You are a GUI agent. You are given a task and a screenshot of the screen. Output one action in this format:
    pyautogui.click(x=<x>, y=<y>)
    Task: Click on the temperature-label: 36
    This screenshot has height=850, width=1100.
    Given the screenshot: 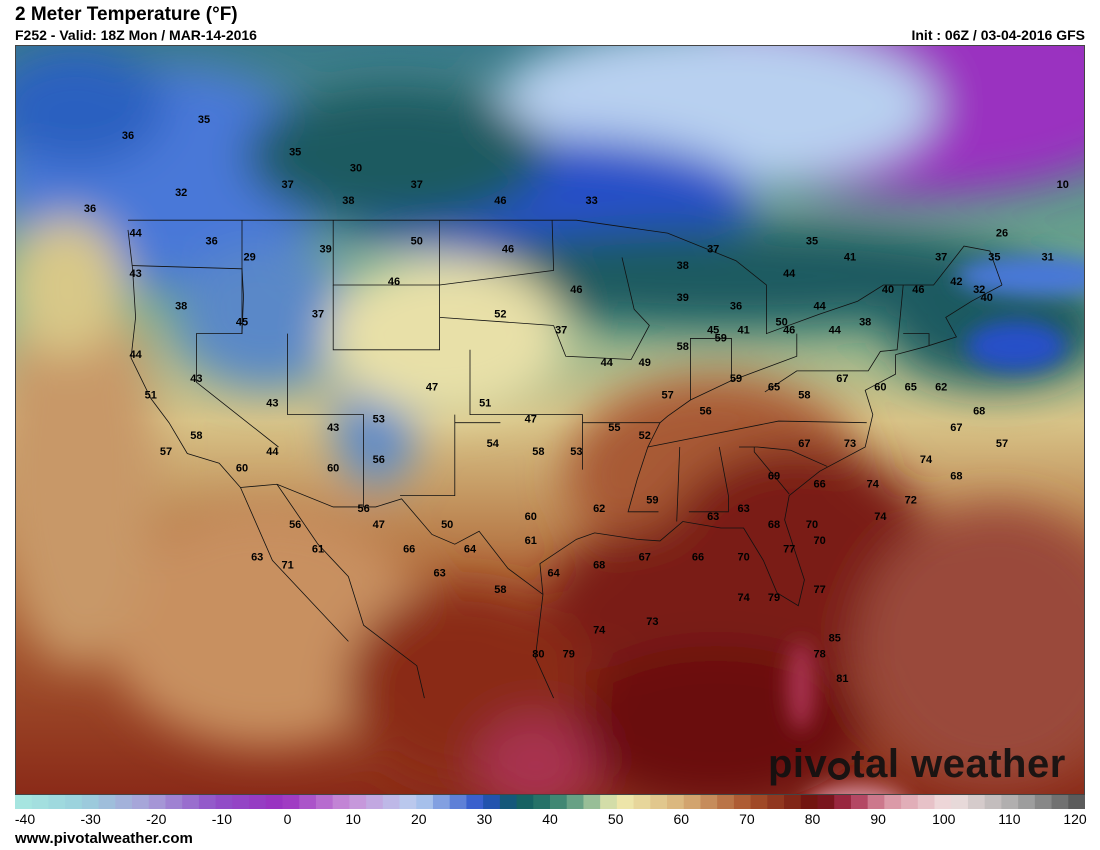 What is the action you would take?
    pyautogui.click(x=211, y=242)
    